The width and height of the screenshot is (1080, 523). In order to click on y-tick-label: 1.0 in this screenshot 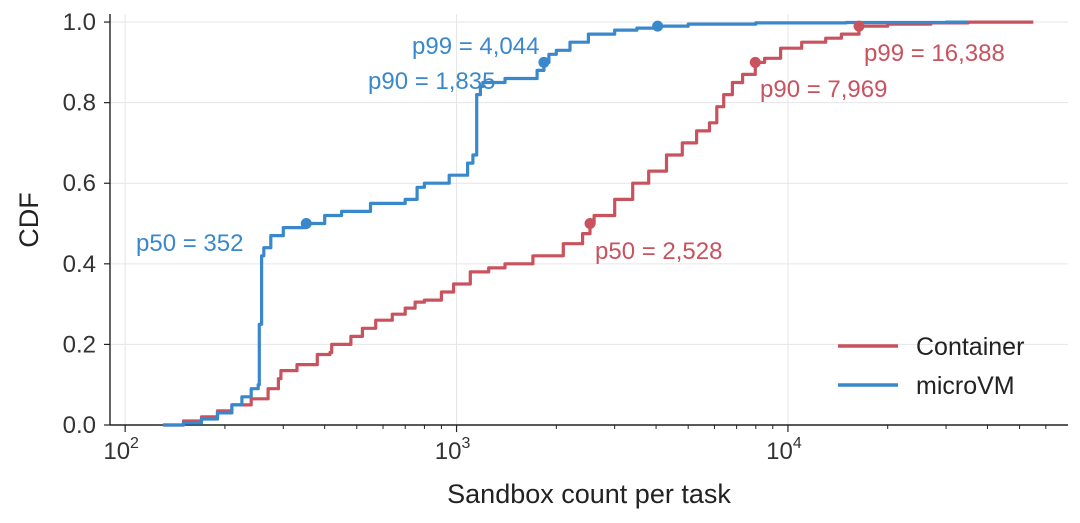, I will do `click(79, 22)`.